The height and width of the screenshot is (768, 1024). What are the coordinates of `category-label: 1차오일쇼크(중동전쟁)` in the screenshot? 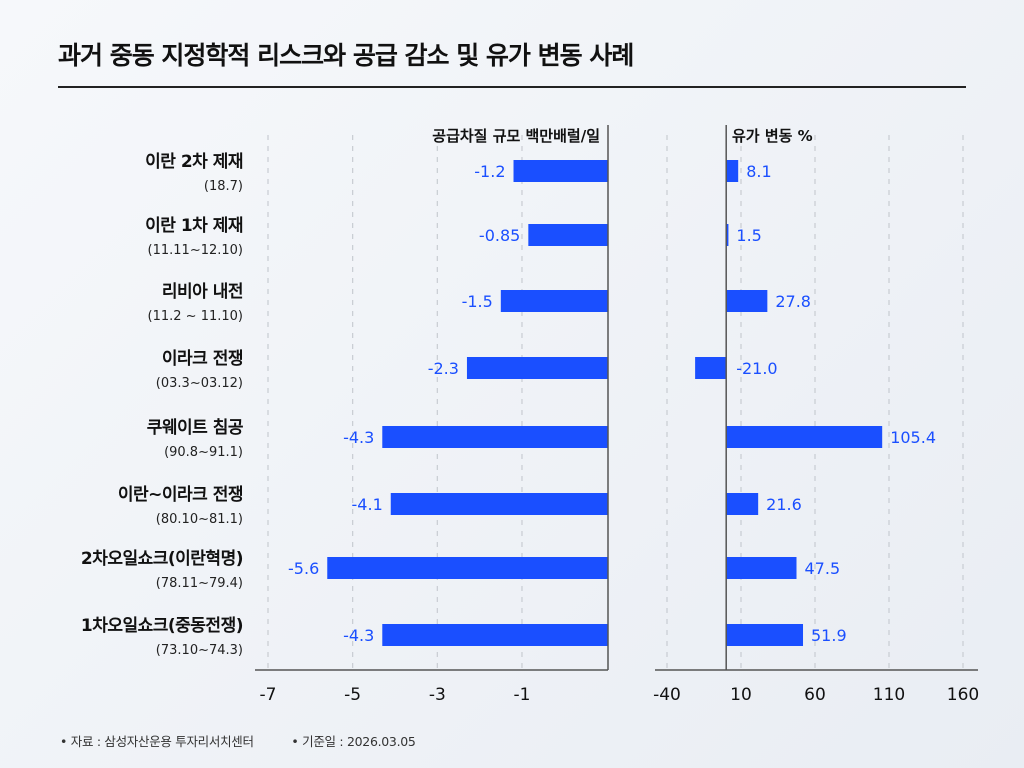 It's located at (162, 626).